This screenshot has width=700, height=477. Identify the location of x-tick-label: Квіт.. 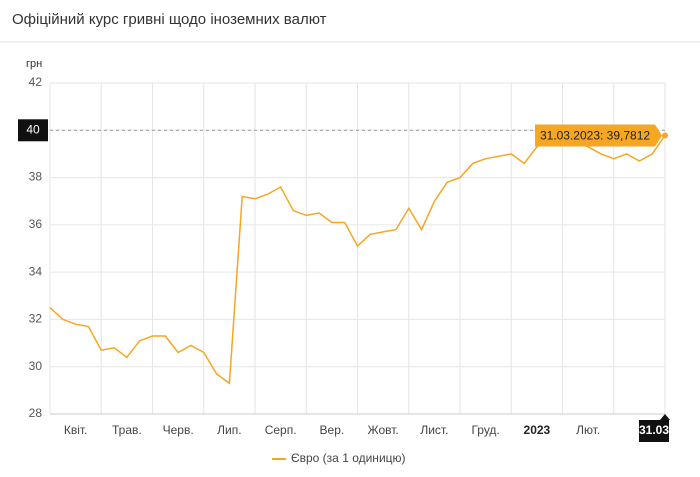
(76, 430).